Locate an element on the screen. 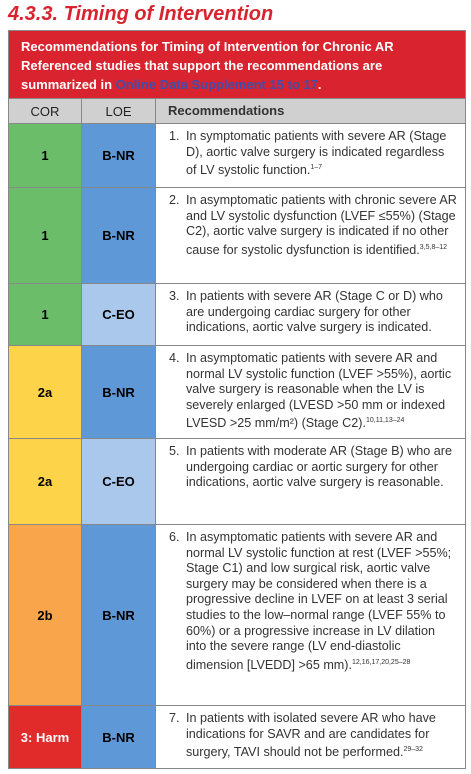 The width and height of the screenshot is (471, 774). item-number: 3. is located at coordinates (174, 296).